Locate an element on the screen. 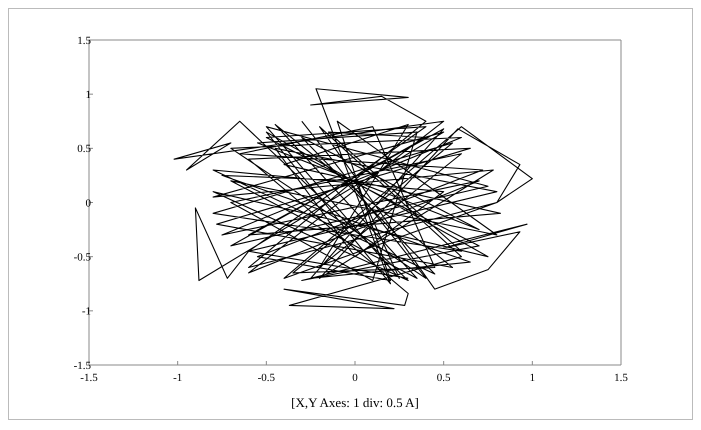 The height and width of the screenshot is (430, 701). y-tick-label: -0.5 is located at coordinates (83, 258).